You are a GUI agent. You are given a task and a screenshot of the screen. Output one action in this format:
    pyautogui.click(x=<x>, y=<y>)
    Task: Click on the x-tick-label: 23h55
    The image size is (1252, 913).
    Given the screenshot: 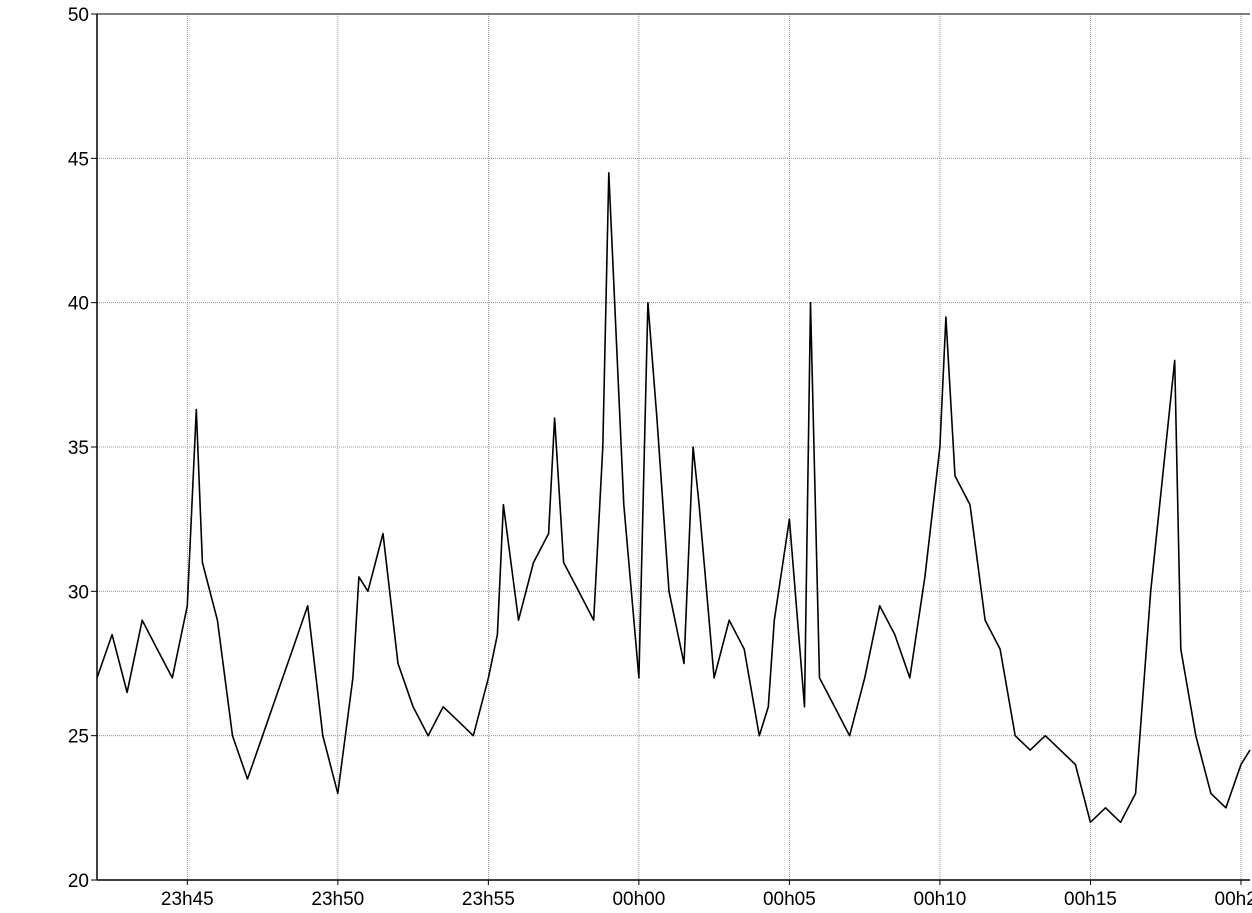 What is the action you would take?
    pyautogui.click(x=488, y=899)
    